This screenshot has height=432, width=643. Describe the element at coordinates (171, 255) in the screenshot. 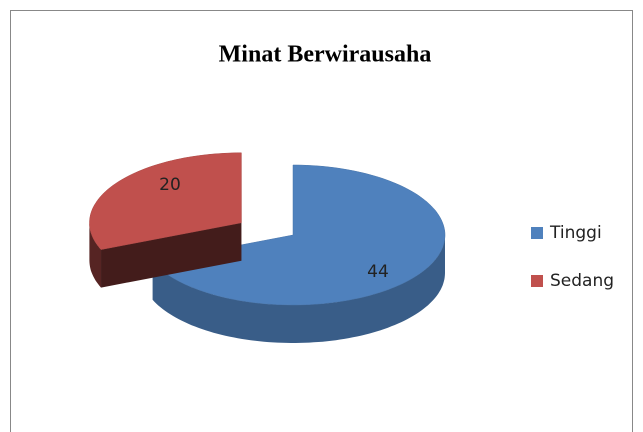

I see `slice-cut-face` at that location.